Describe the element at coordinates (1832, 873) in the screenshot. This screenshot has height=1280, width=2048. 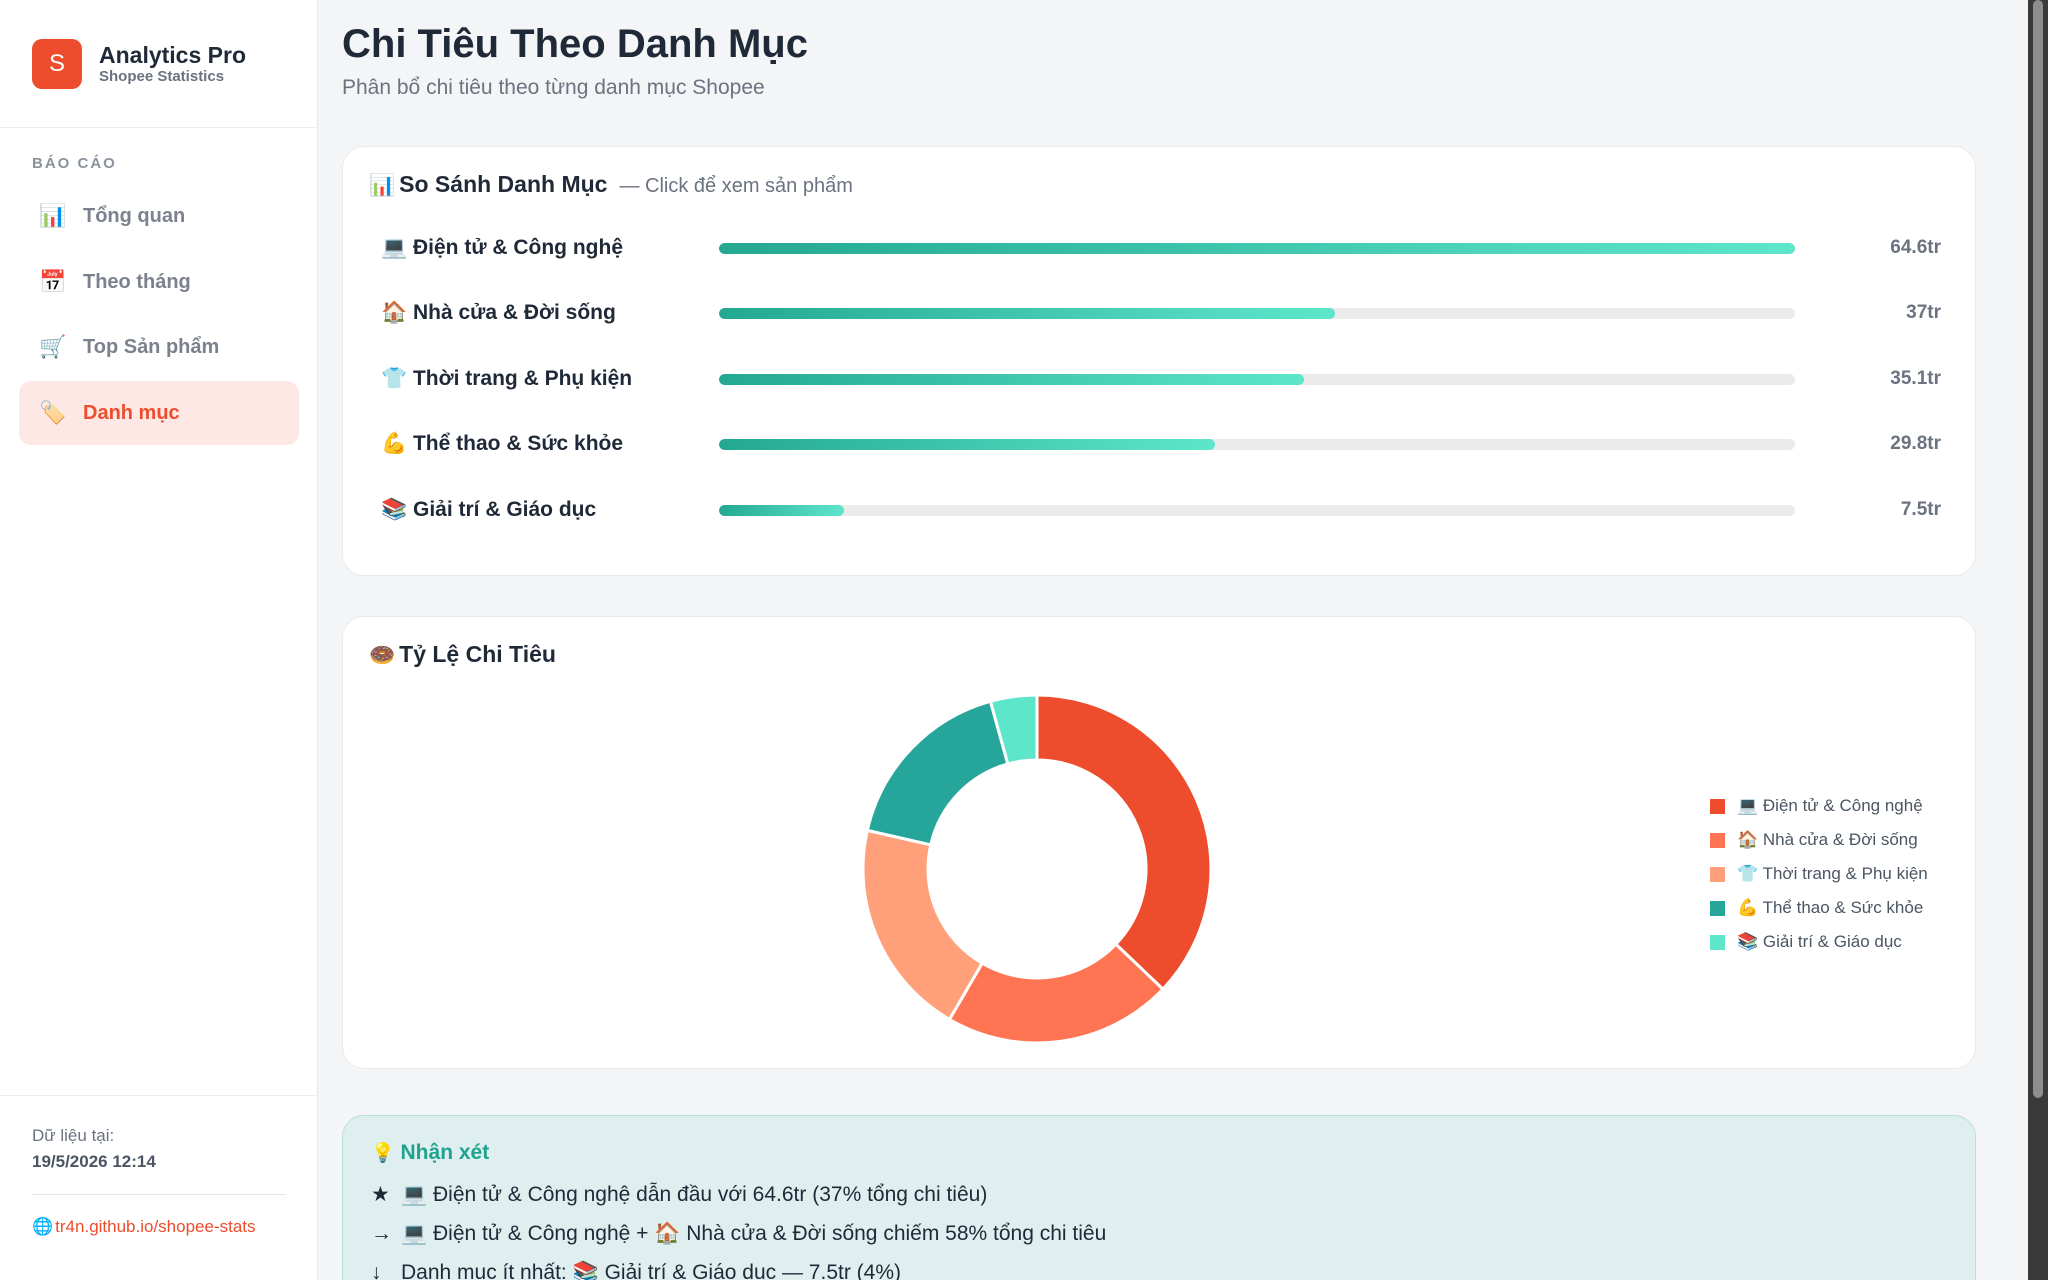
I see `legend-label: 👕 Thời trang & Phụ kiện` at that location.